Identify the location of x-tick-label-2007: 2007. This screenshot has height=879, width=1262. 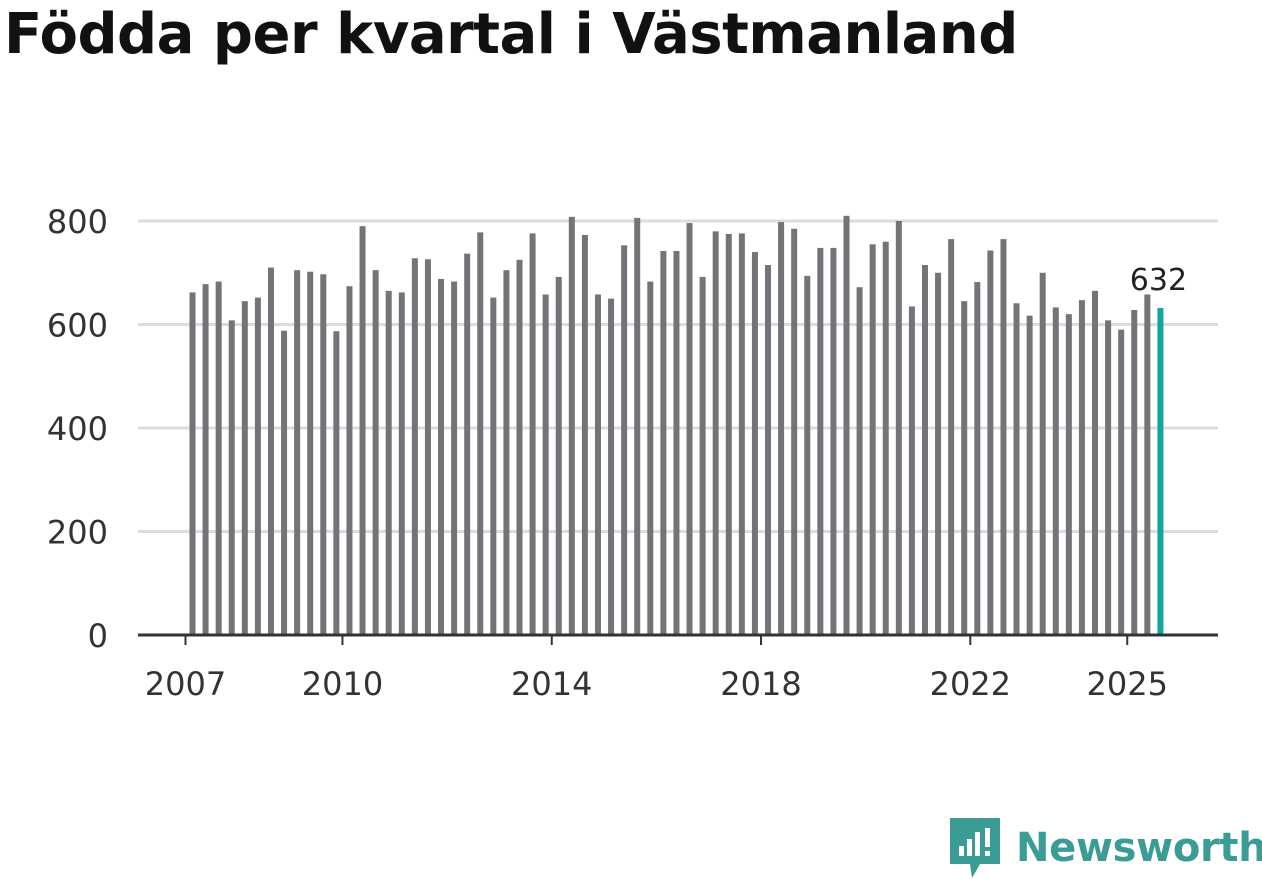
(185, 684).